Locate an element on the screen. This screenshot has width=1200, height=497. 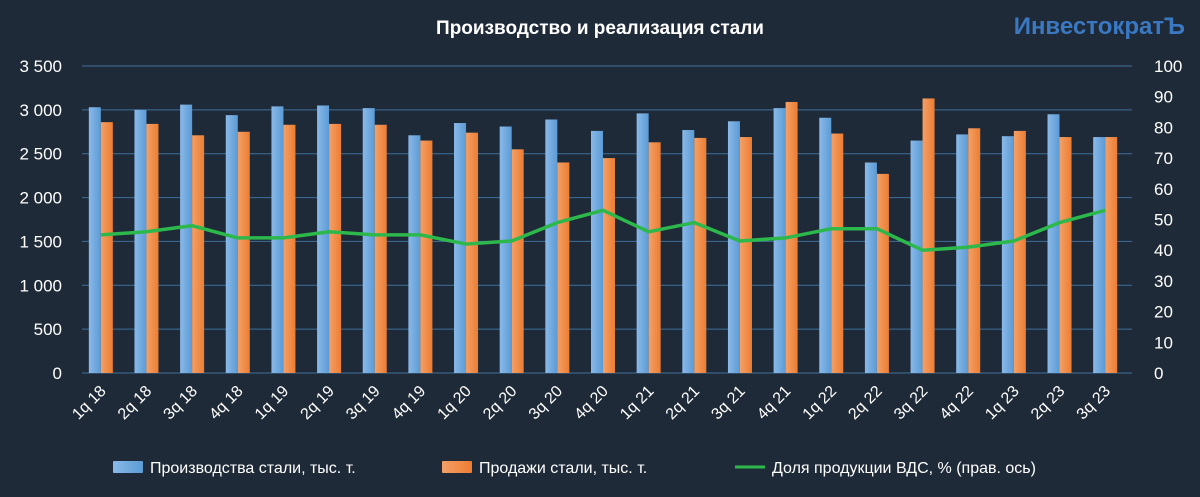
x-tick-label: 1q 23 is located at coordinates (1002, 403).